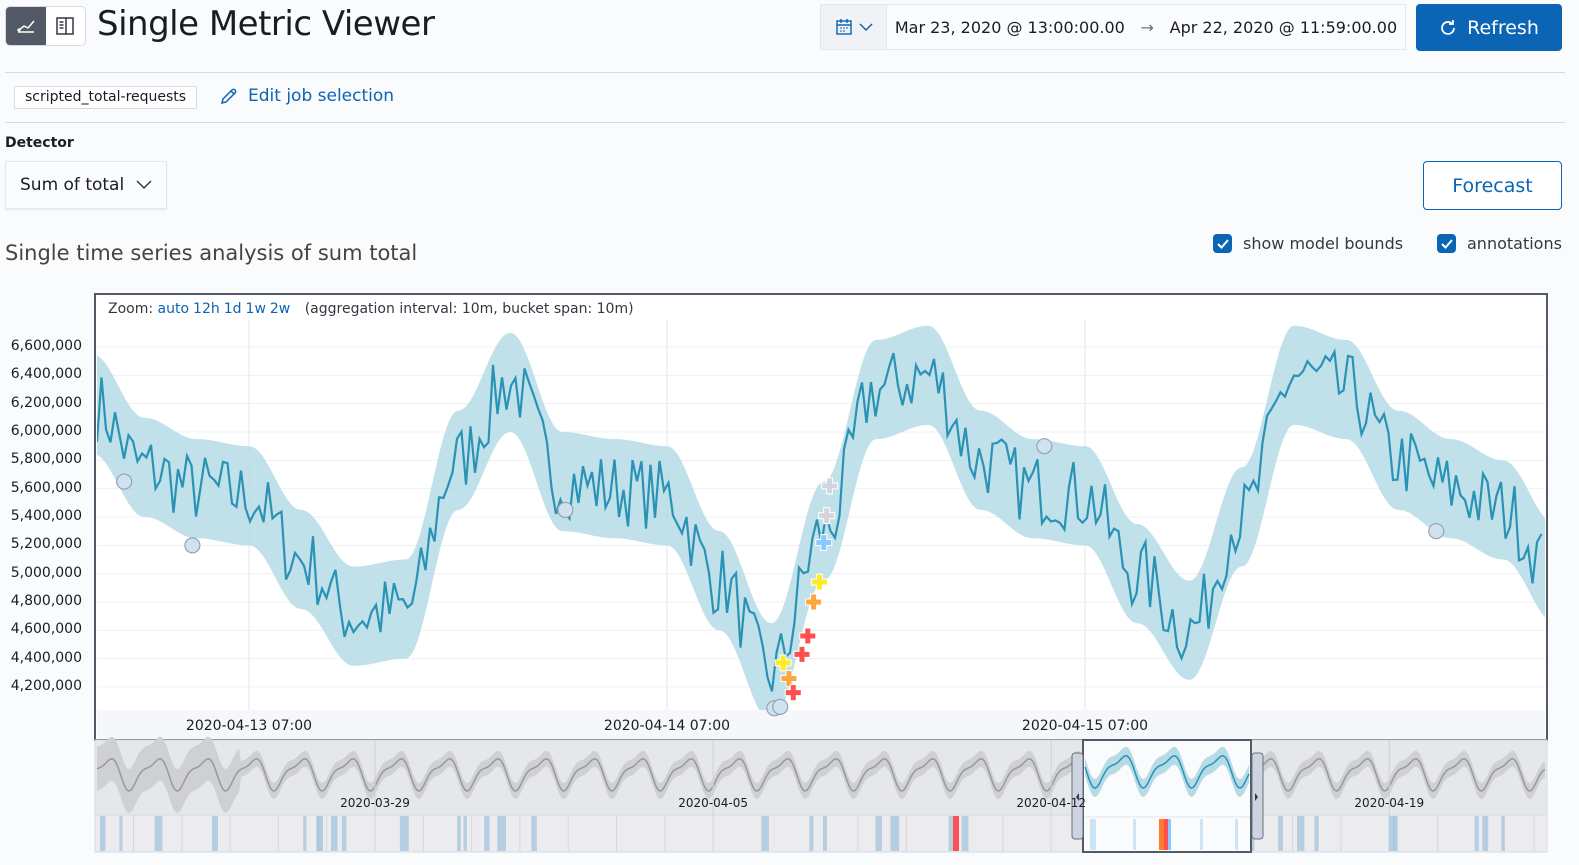 This screenshot has width=1579, height=865. I want to click on quick-select-button, so click(854, 27).